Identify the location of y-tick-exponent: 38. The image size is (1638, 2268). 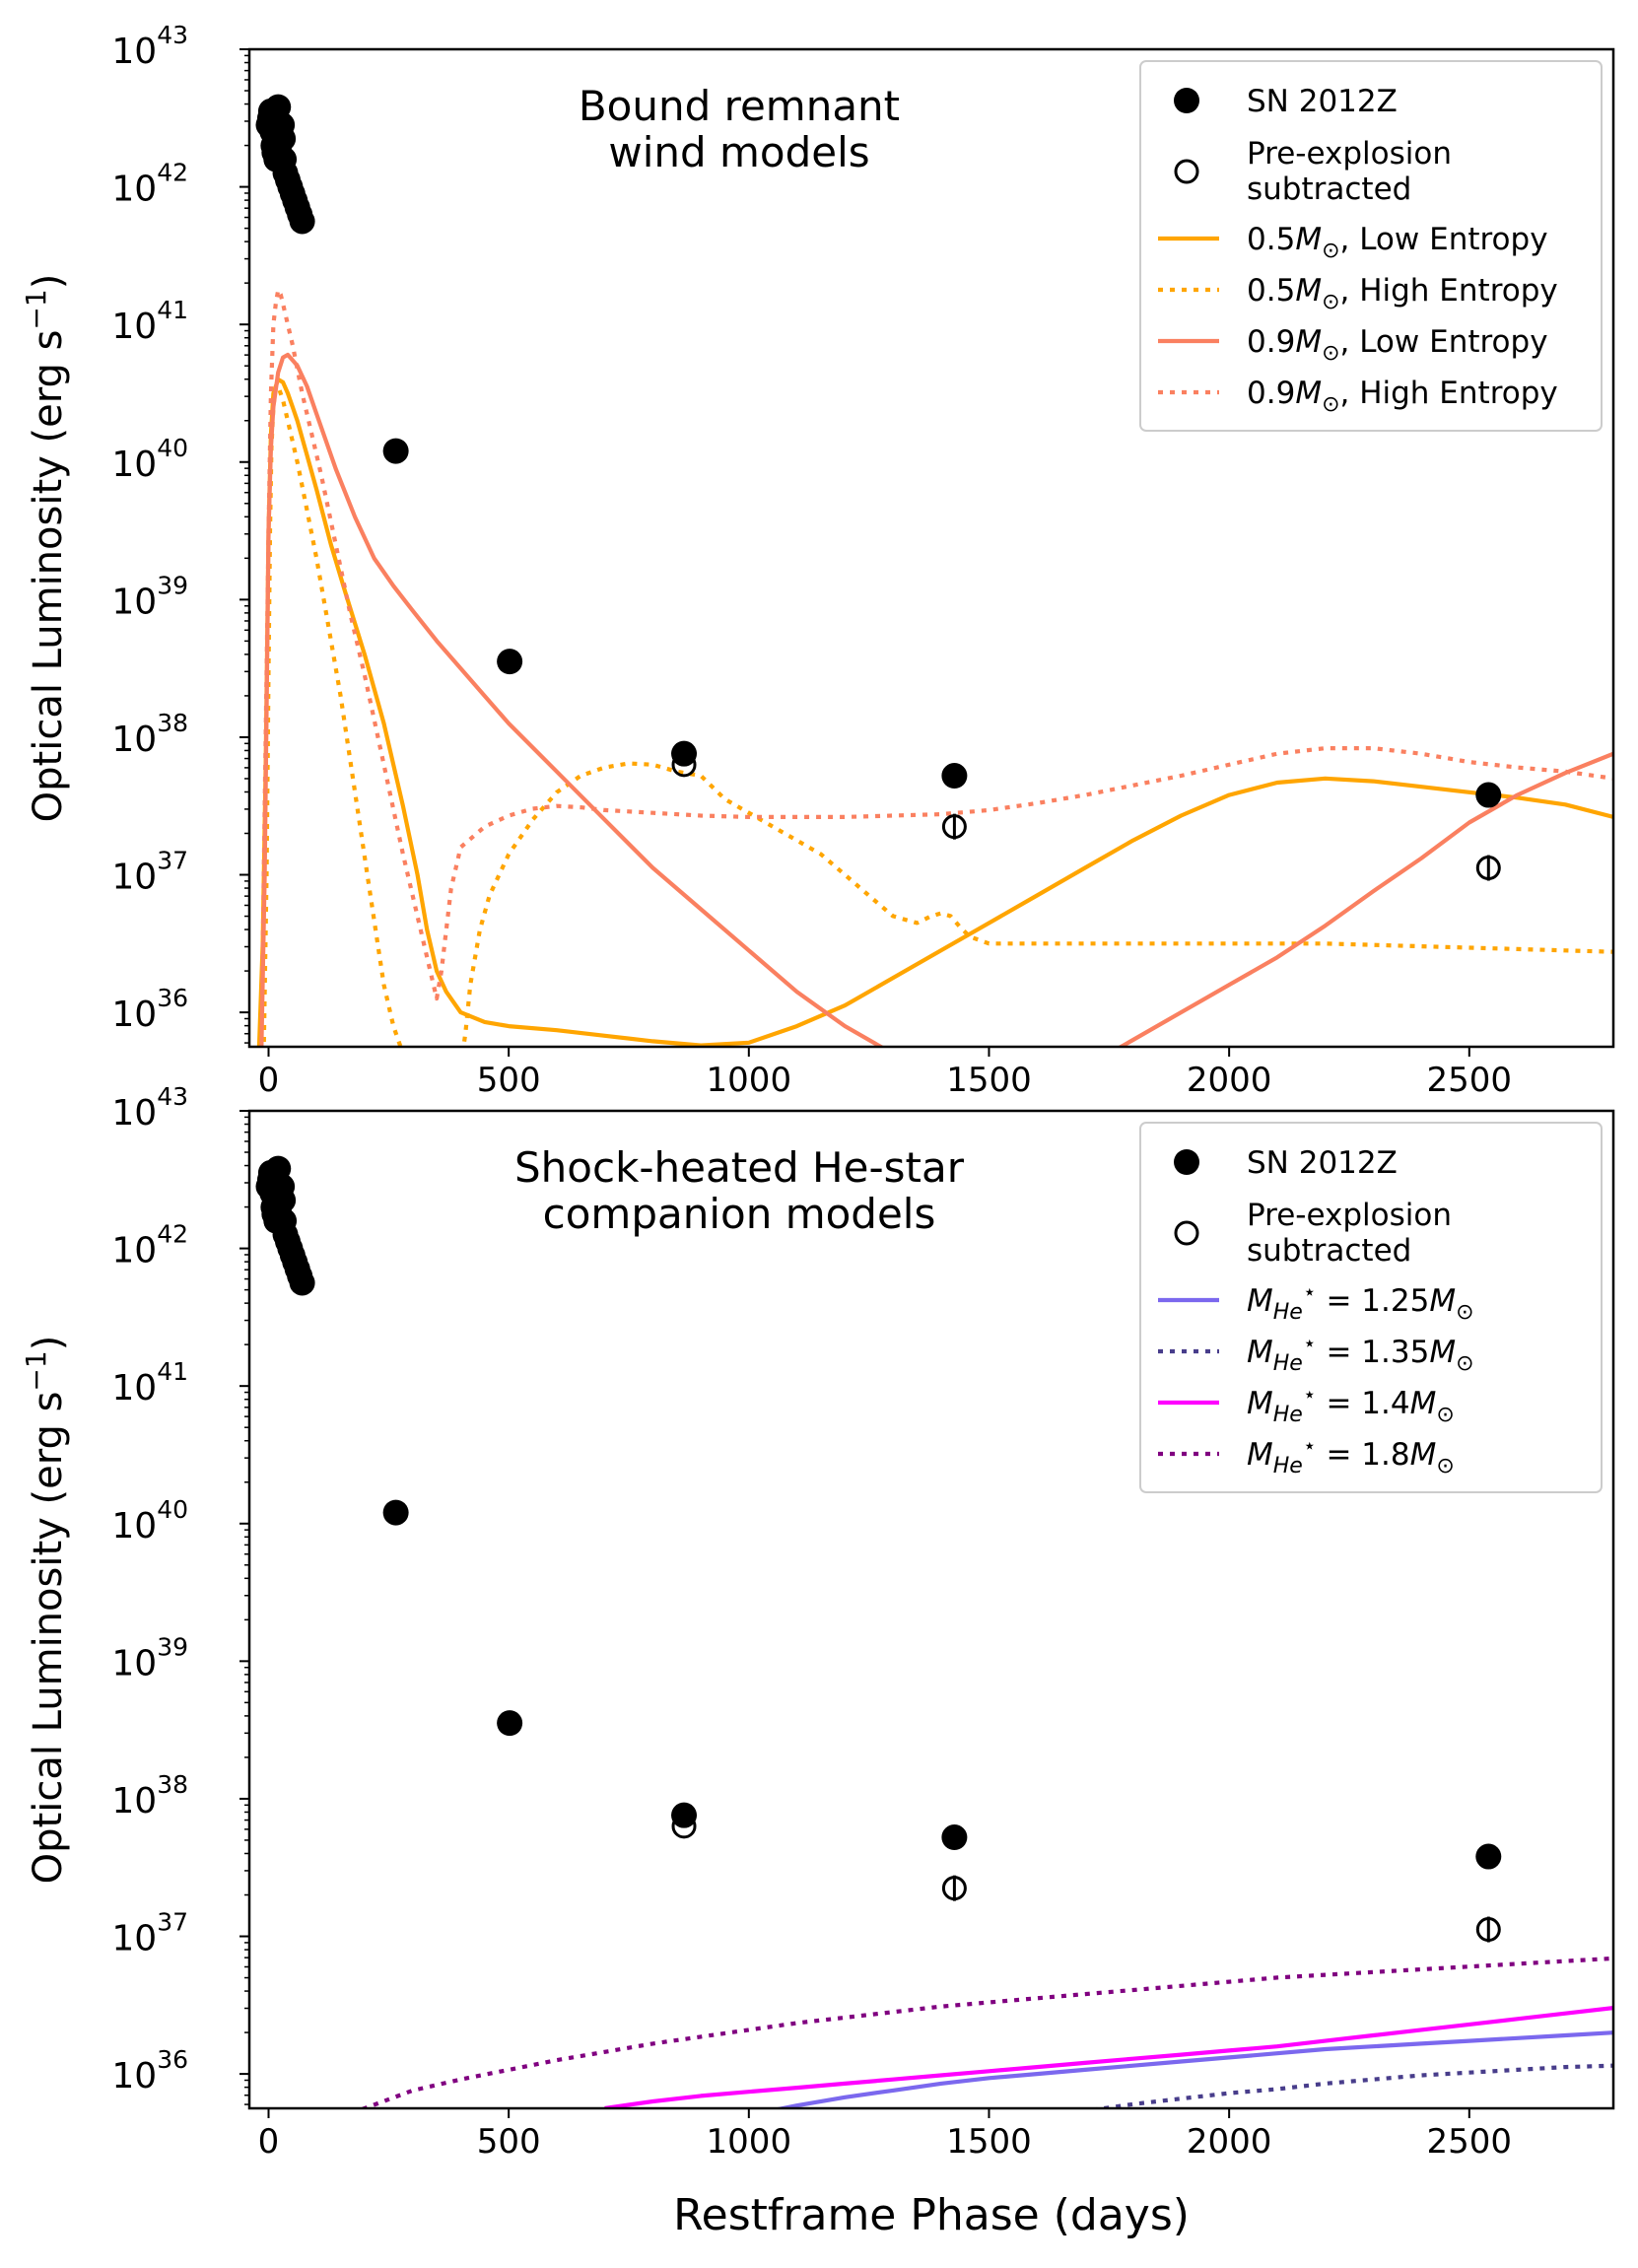
(172, 723).